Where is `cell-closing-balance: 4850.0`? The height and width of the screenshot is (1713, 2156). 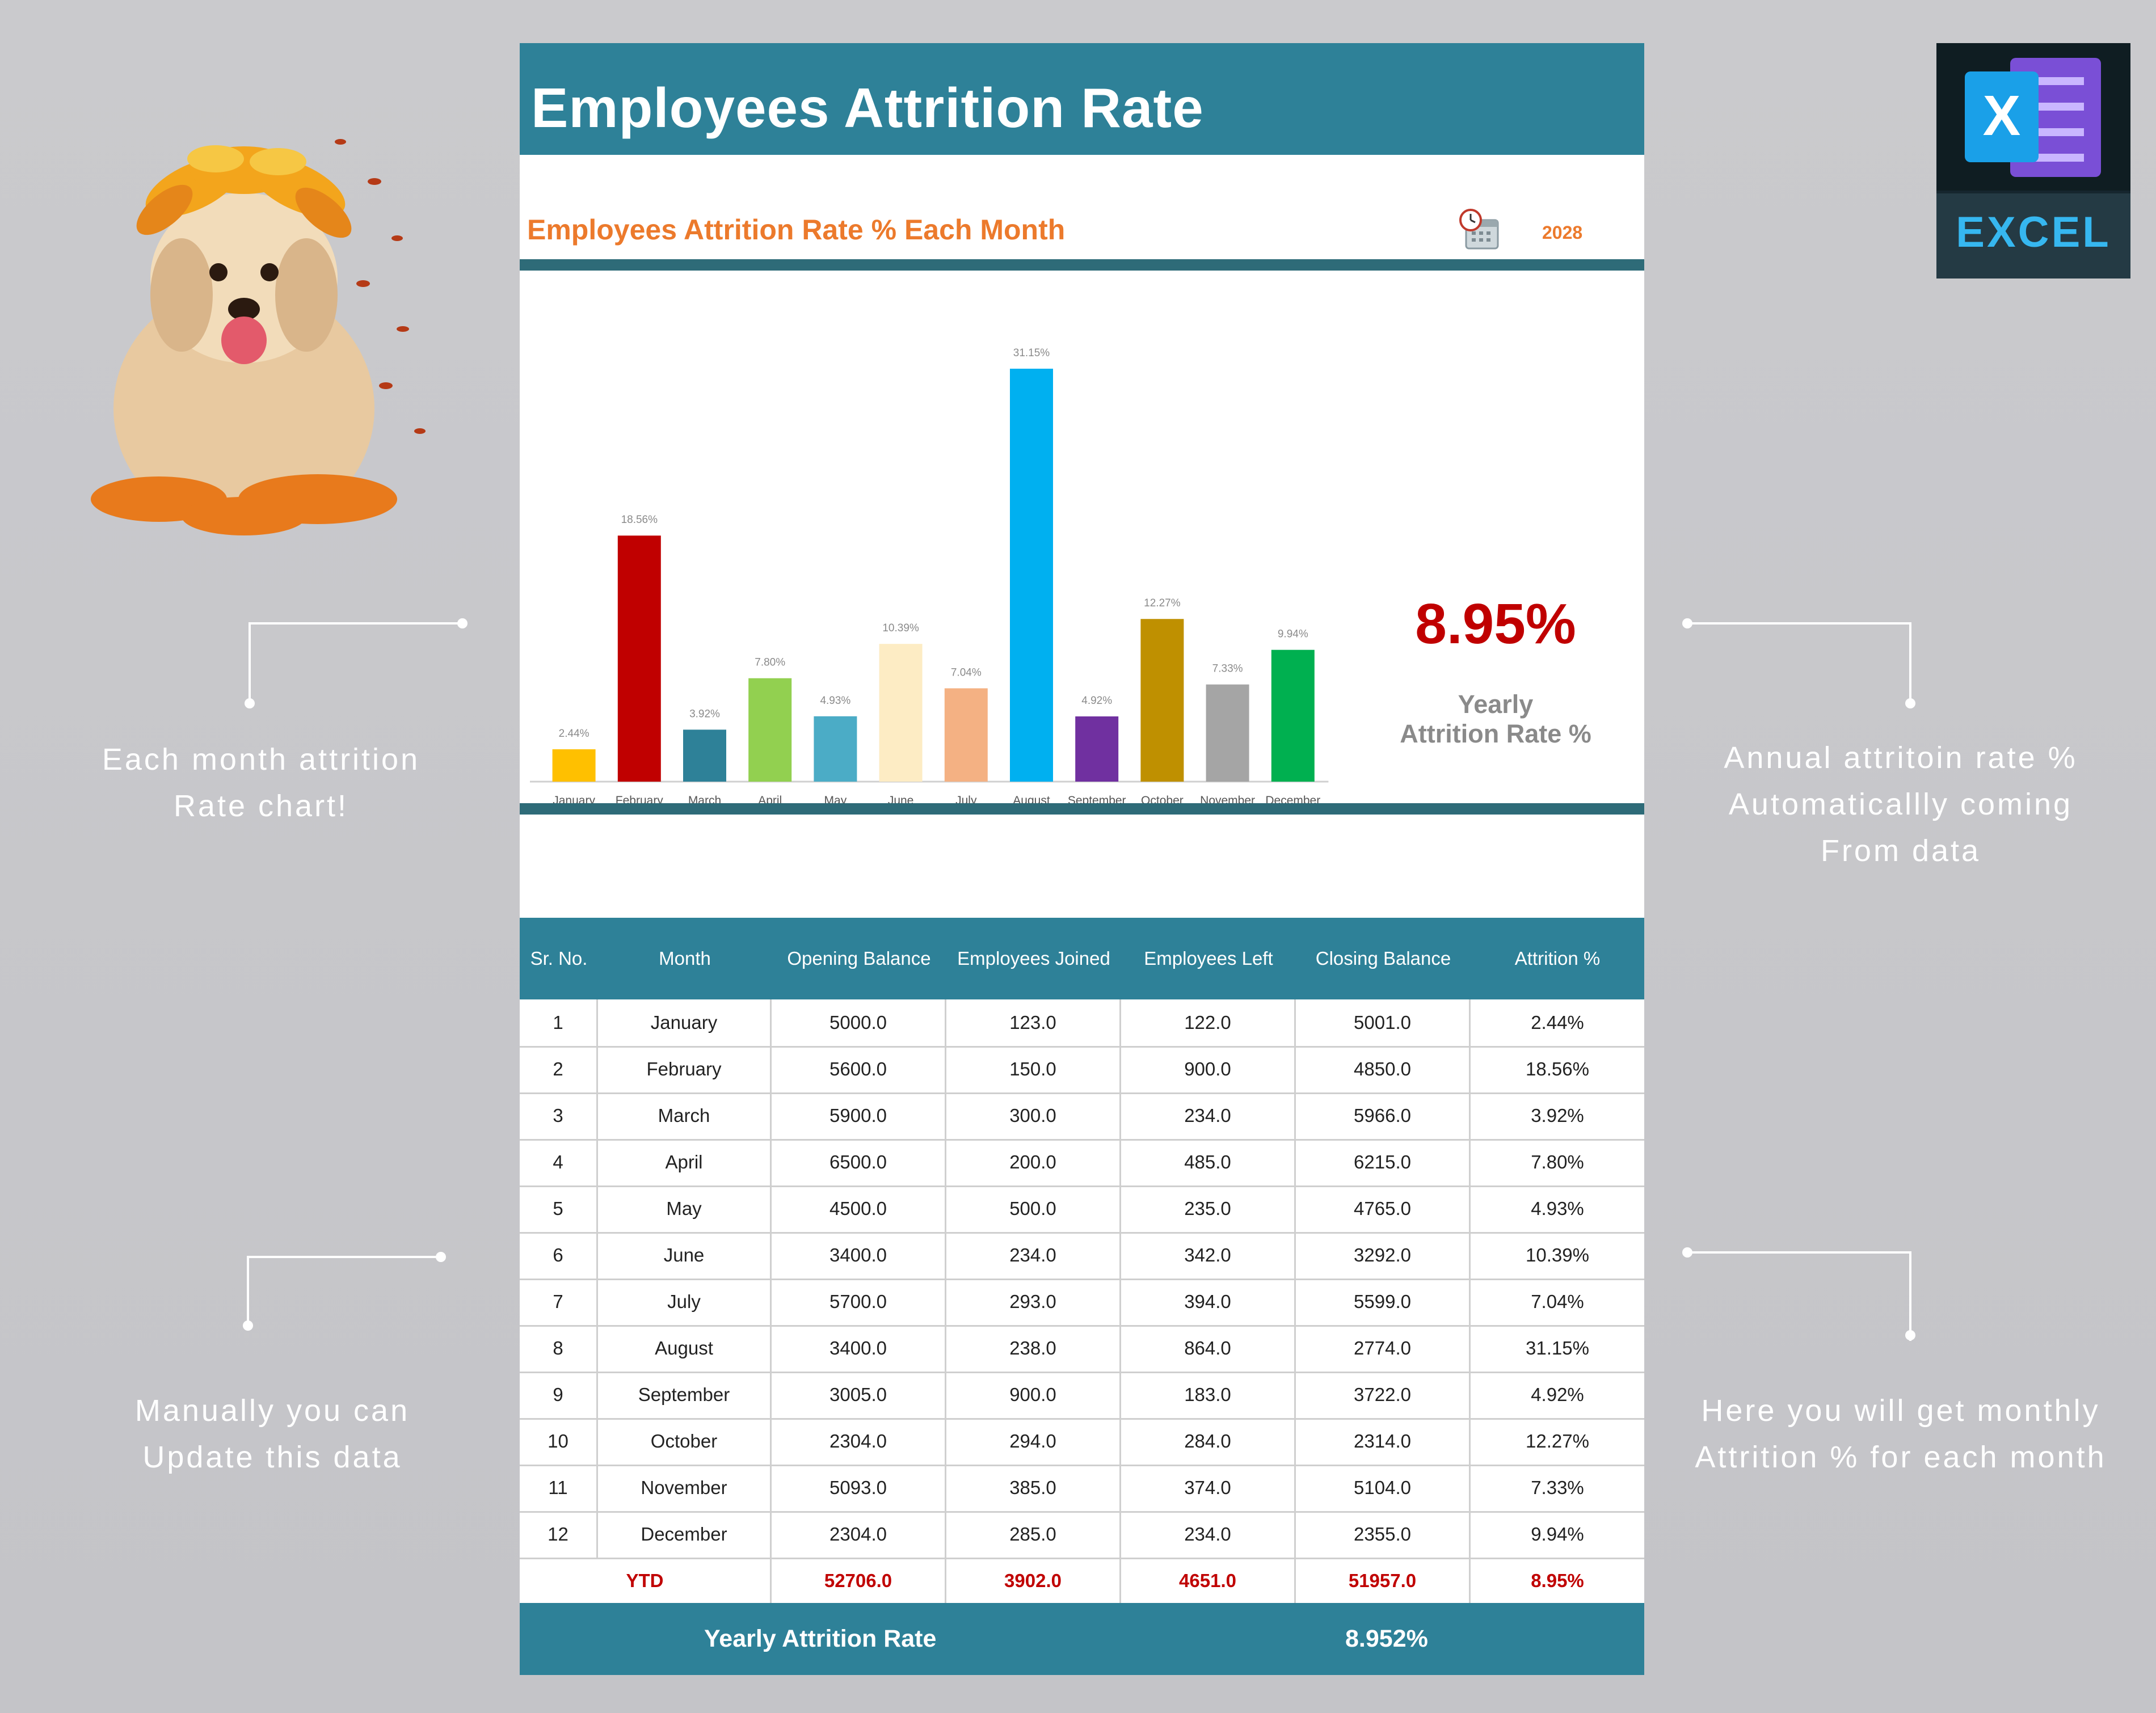
cell-closing-balance: 4850.0 is located at coordinates (1384, 1069).